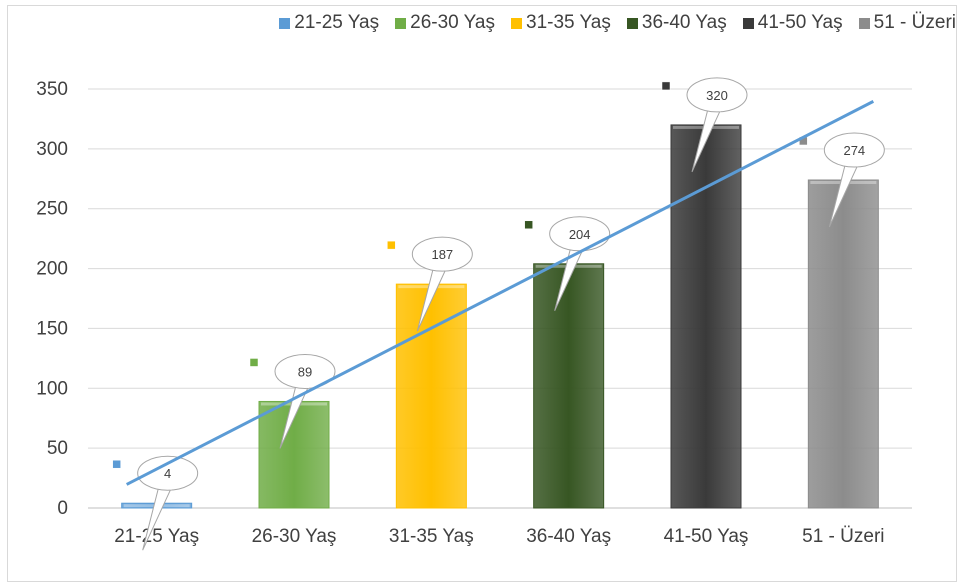 The height and width of the screenshot is (588, 962). Describe the element at coordinates (431, 536) in the screenshot. I see `x-tick-label: 31-35 Yaş` at that location.